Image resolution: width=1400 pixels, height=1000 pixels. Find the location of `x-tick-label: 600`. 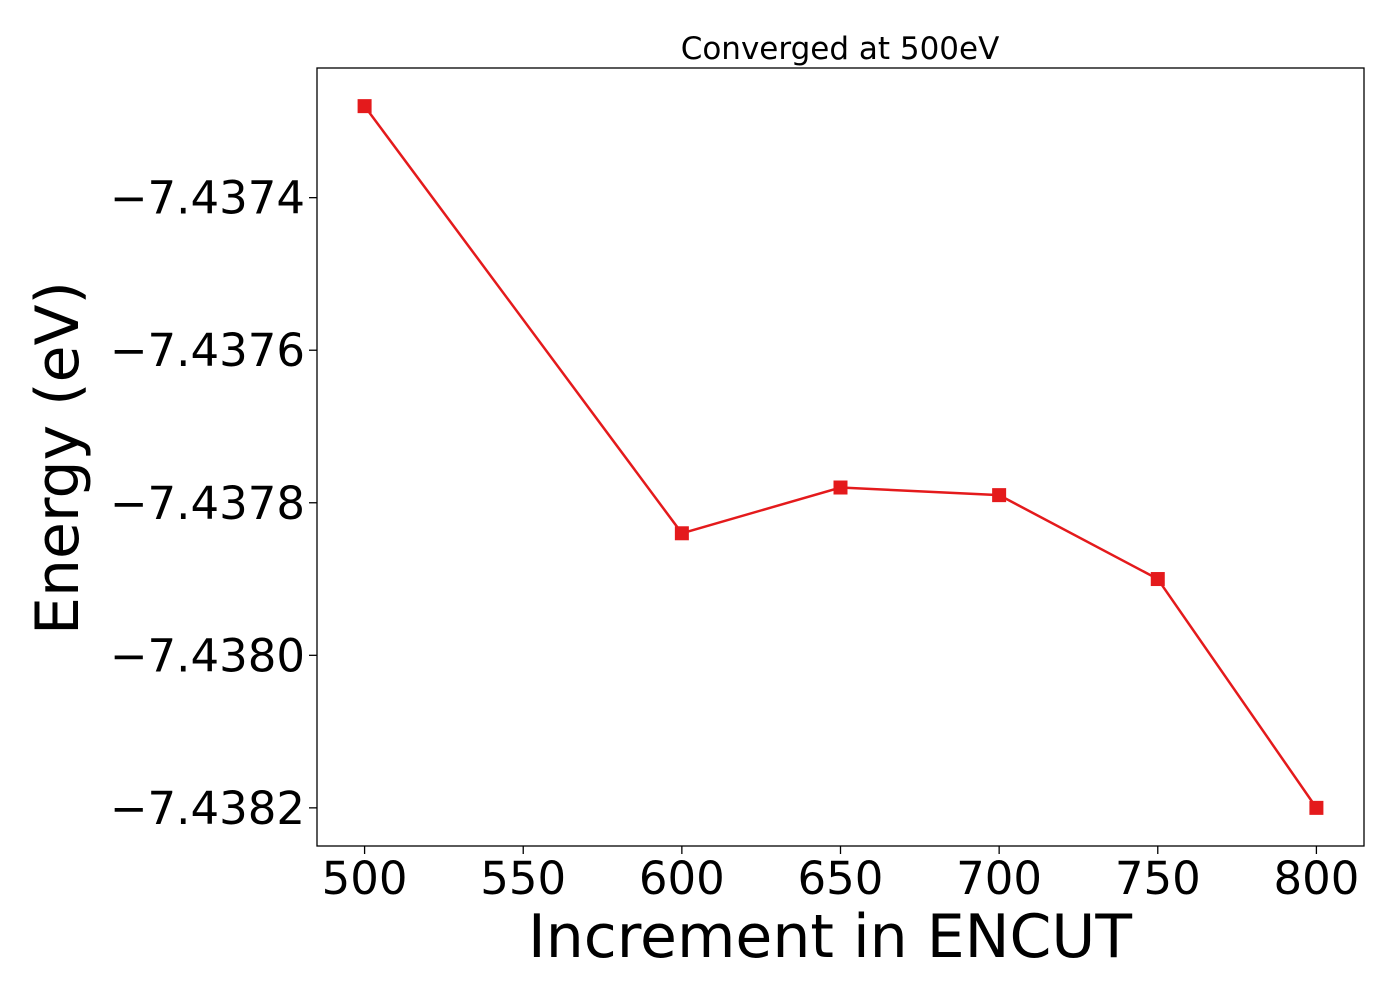

x-tick-label: 600 is located at coordinates (682, 878).